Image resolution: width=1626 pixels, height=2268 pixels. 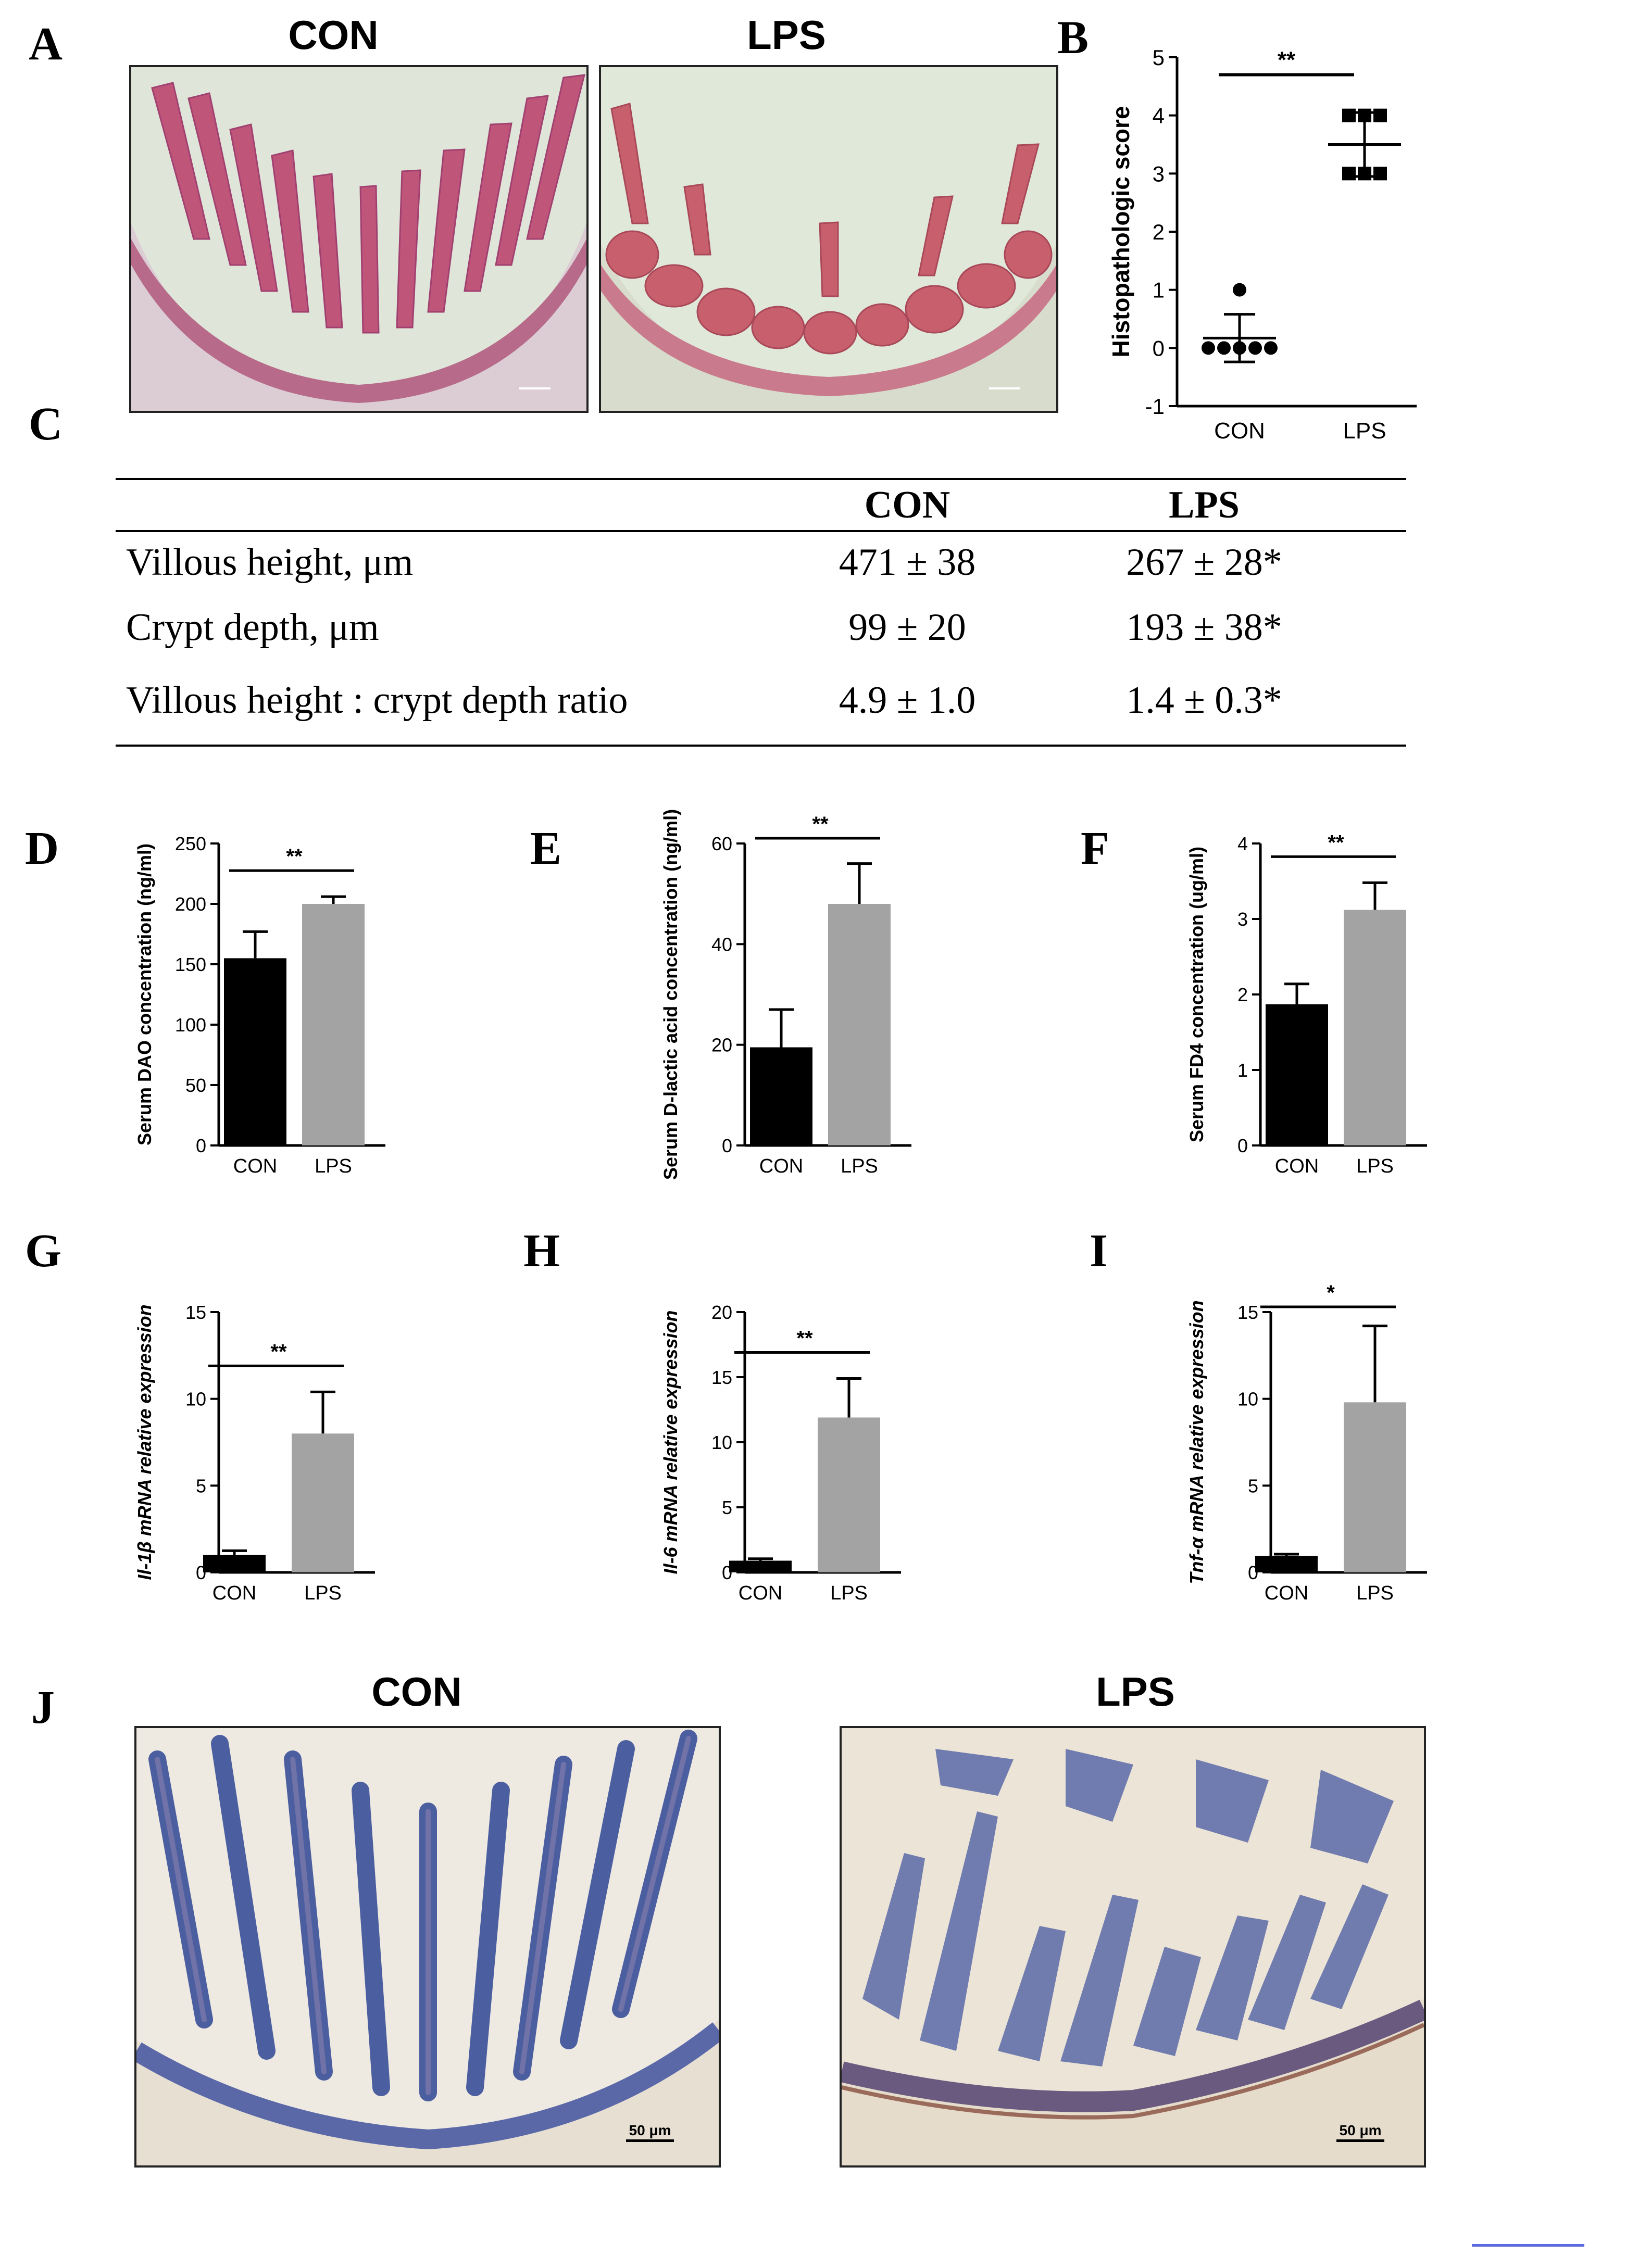 I want to click on panel-j-lps-micrograph: 50 μm, so click(x=1133, y=1947).